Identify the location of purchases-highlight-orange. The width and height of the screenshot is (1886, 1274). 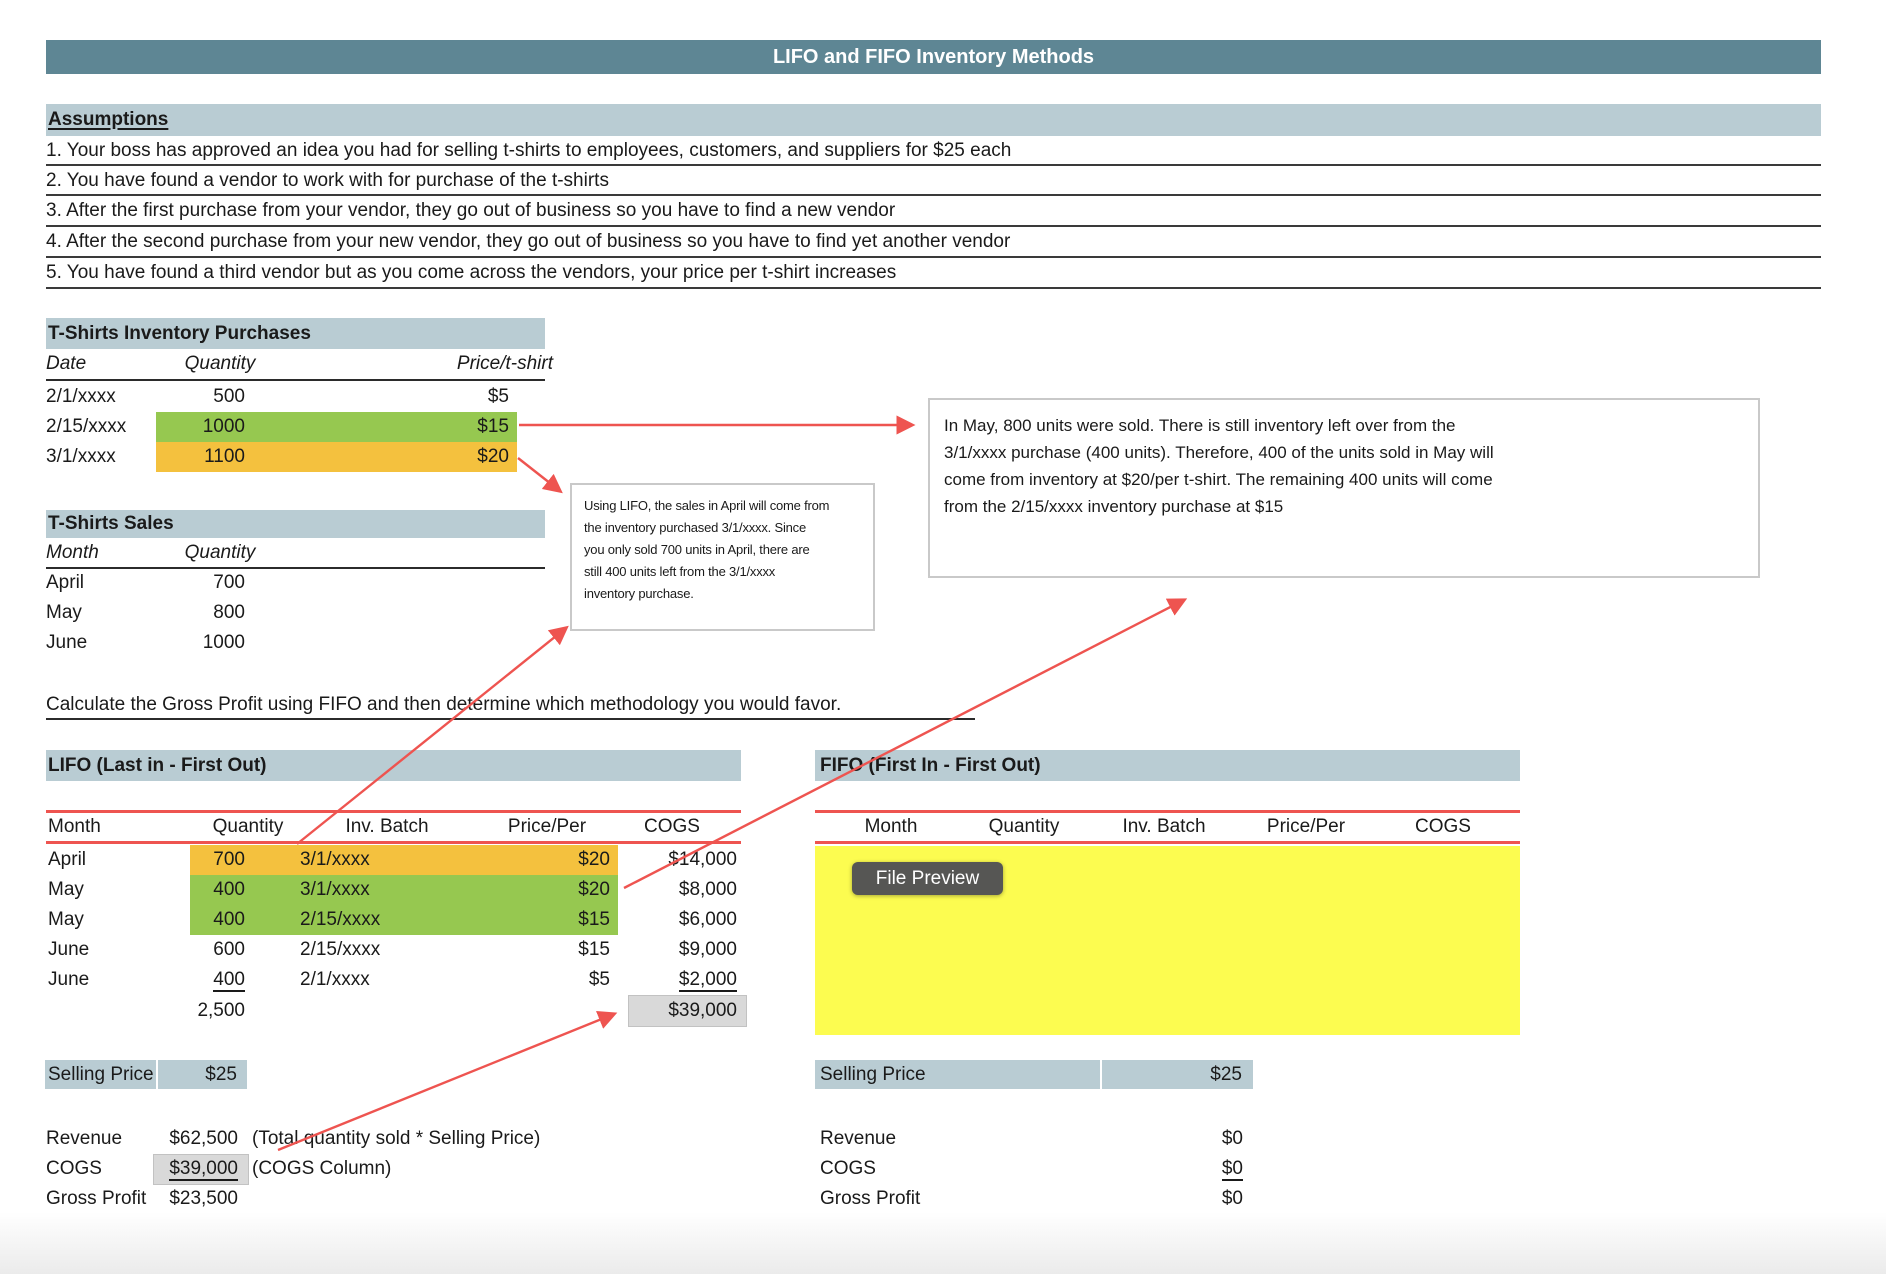
(336, 457).